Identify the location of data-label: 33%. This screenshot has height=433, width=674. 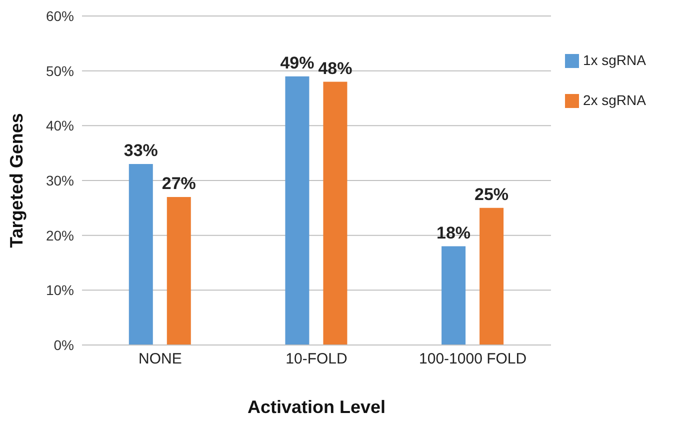
(141, 150).